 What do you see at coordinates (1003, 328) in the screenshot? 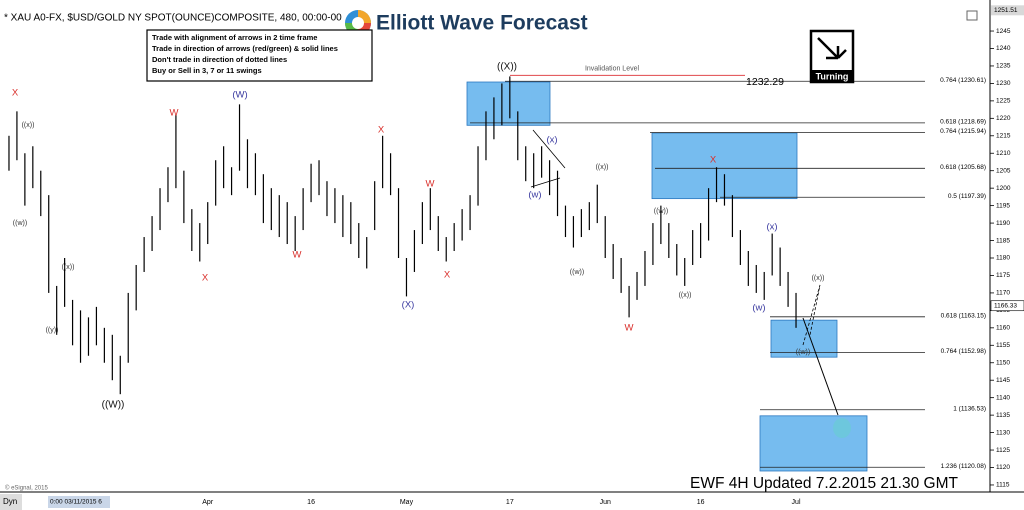
I see `y-tick-label: 1160` at bounding box center [1003, 328].